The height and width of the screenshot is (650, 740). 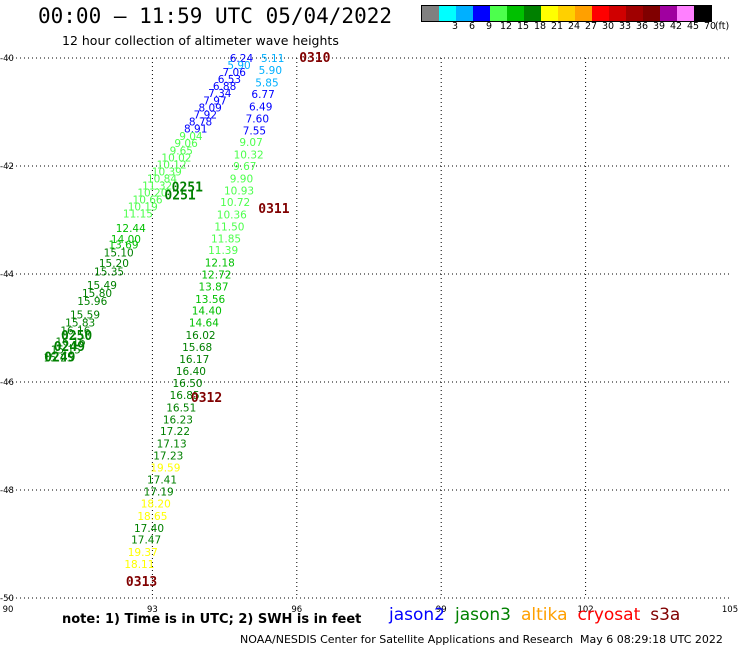 What do you see at coordinates (7, 275) in the screenshot?
I see `y-tick-label: -44` at bounding box center [7, 275].